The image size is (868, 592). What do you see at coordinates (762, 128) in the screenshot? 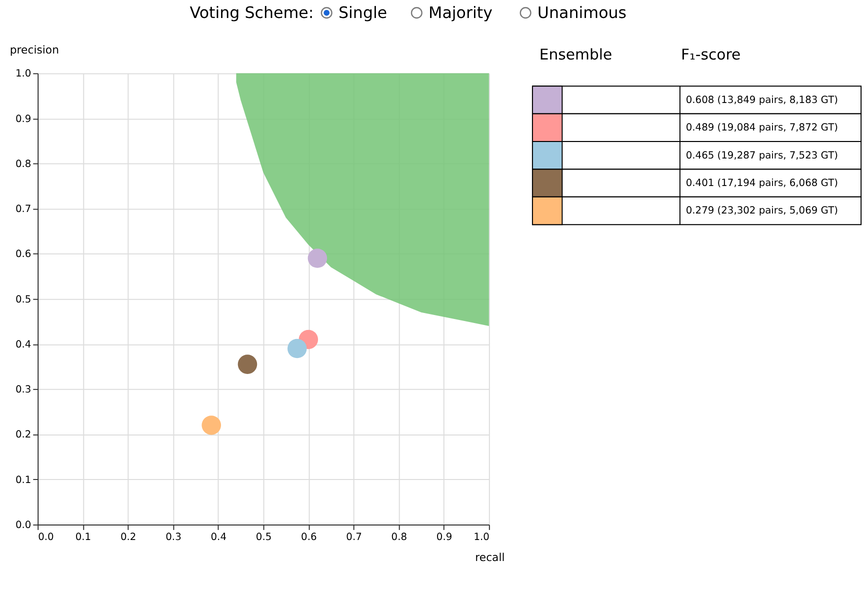
I see `text: 0.489 (19,084 pairs, 7,872 GT)` at bounding box center [762, 128].